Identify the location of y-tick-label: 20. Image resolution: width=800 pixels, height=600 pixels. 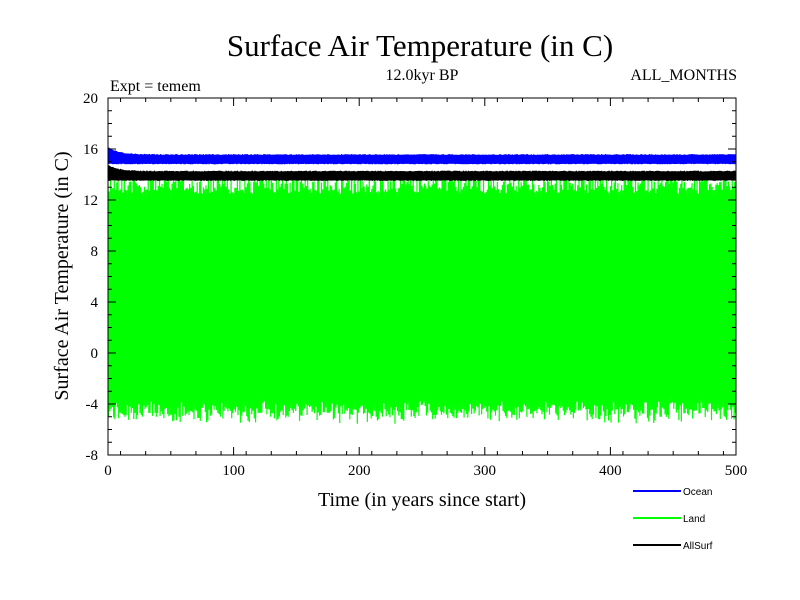
(90, 99).